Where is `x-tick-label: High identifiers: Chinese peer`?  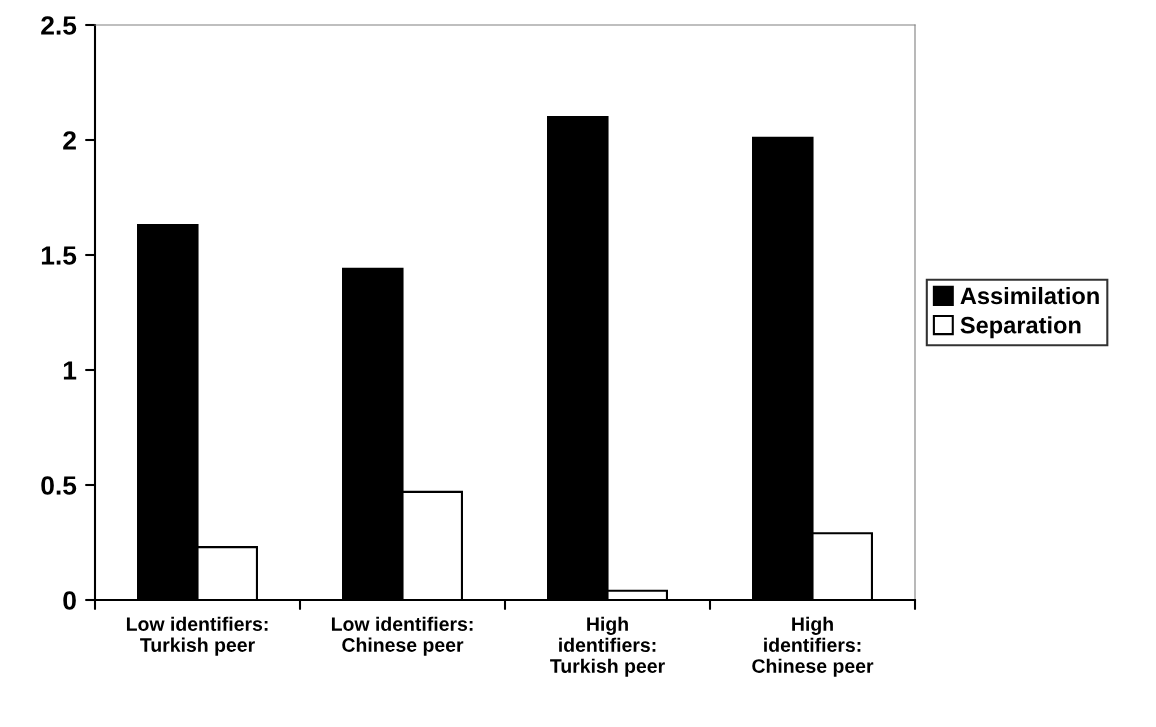
x-tick-label: High identifiers: Chinese peer is located at coordinates (813, 646).